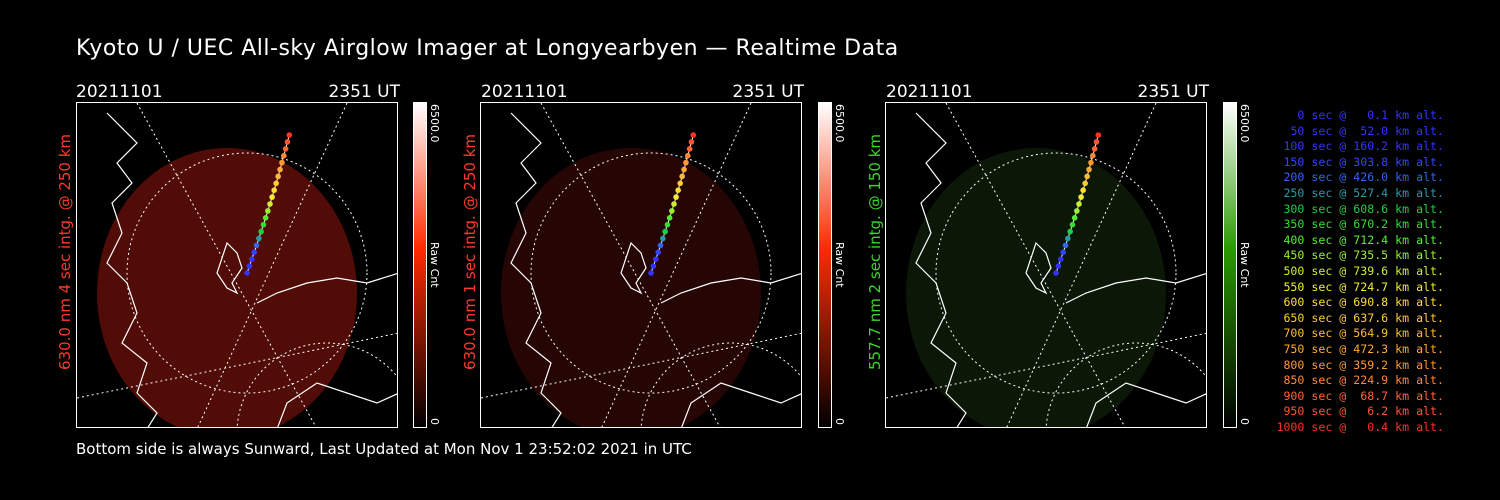 The width and height of the screenshot is (1500, 500). What do you see at coordinates (1363, 208) in the screenshot?
I see `legend-row: 300 sec @ 608.6 km alt.` at bounding box center [1363, 208].